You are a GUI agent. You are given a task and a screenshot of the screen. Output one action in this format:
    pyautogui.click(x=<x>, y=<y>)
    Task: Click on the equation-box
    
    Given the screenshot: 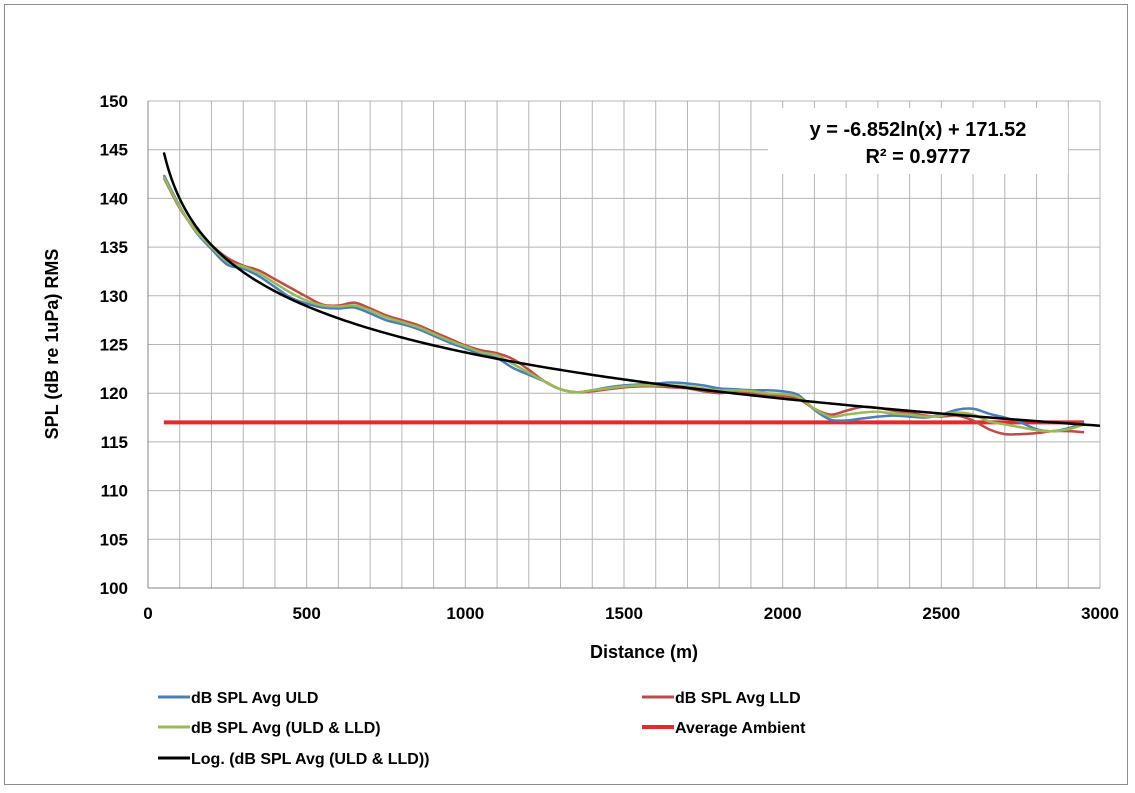 What is the action you would take?
    pyautogui.click(x=918, y=141)
    